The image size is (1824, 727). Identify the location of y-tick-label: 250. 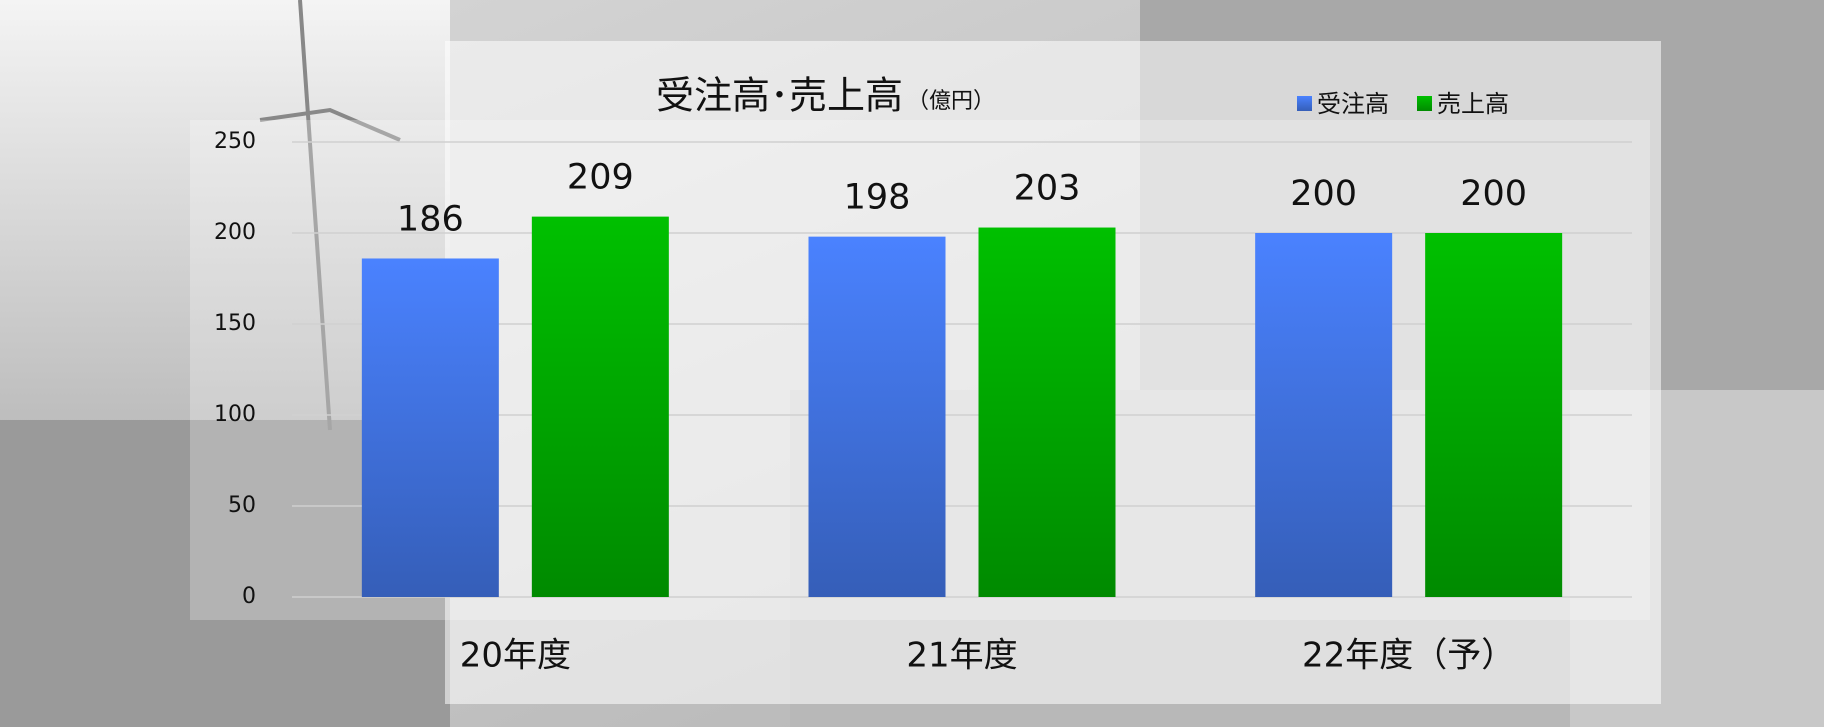
(235, 141).